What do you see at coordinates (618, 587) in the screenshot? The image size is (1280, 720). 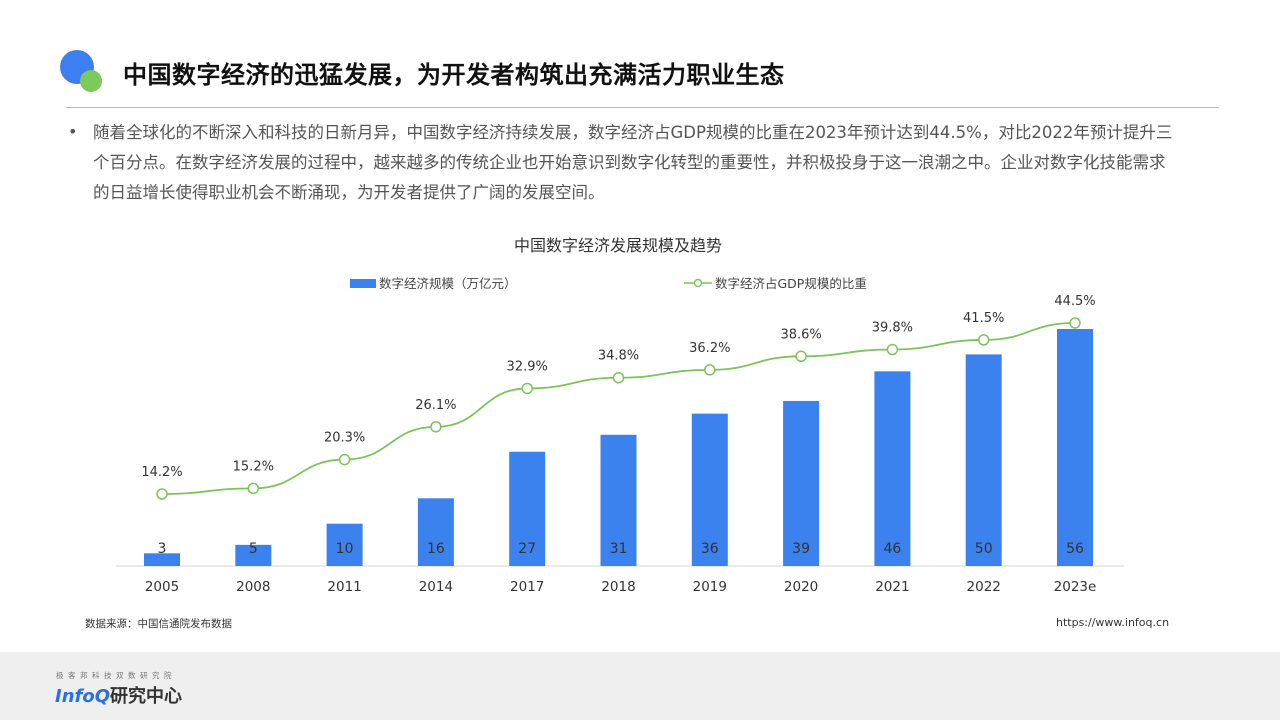 I see `x-tick-label: 2018` at bounding box center [618, 587].